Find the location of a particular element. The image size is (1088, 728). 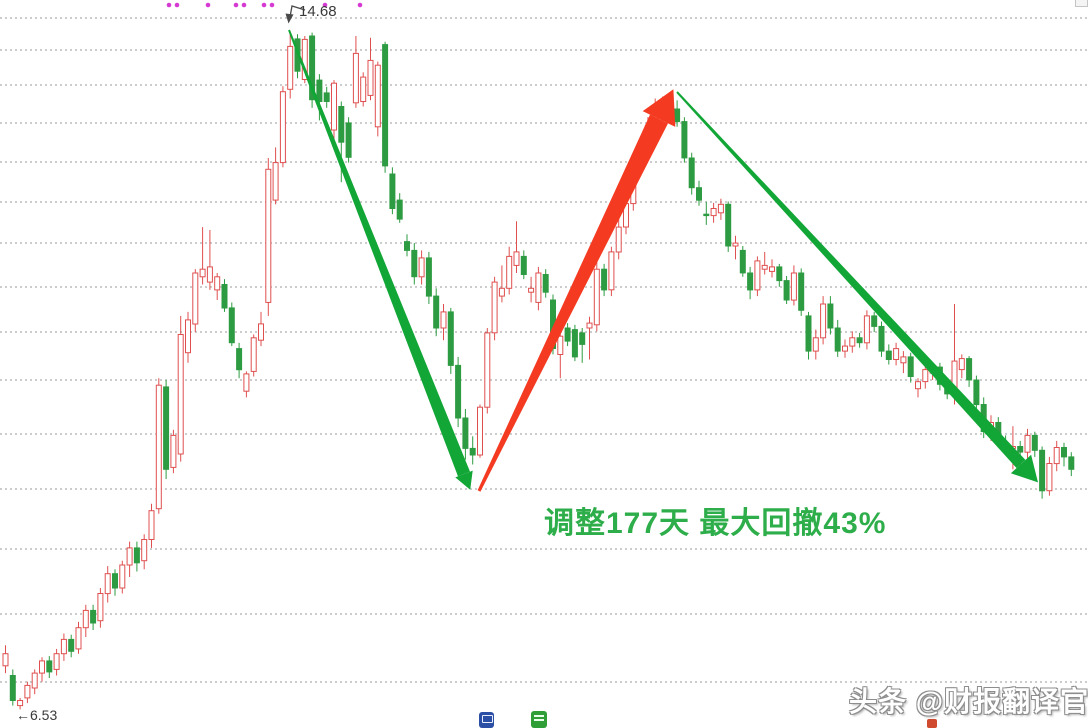

peak-price-label: 14.68 is located at coordinates (318, 11).